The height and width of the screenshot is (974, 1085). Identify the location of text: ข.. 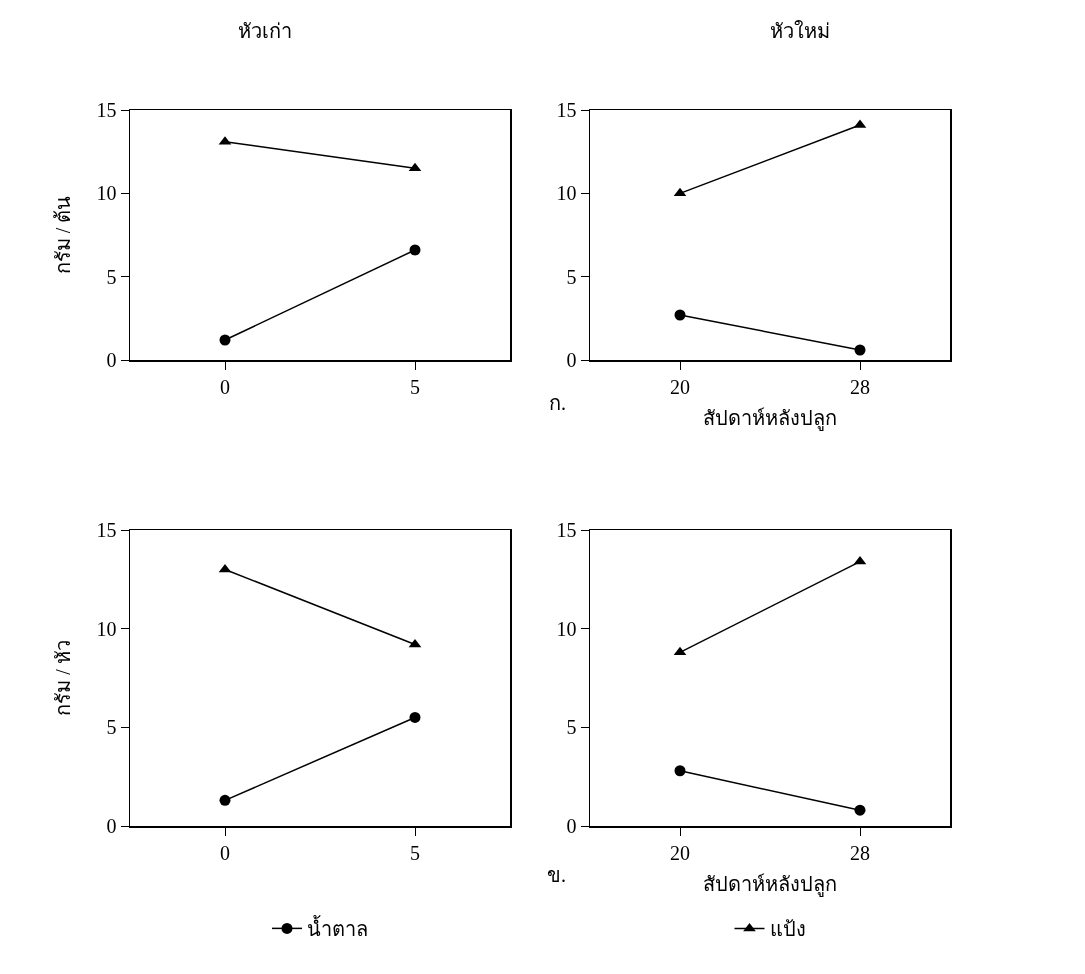
(556, 875).